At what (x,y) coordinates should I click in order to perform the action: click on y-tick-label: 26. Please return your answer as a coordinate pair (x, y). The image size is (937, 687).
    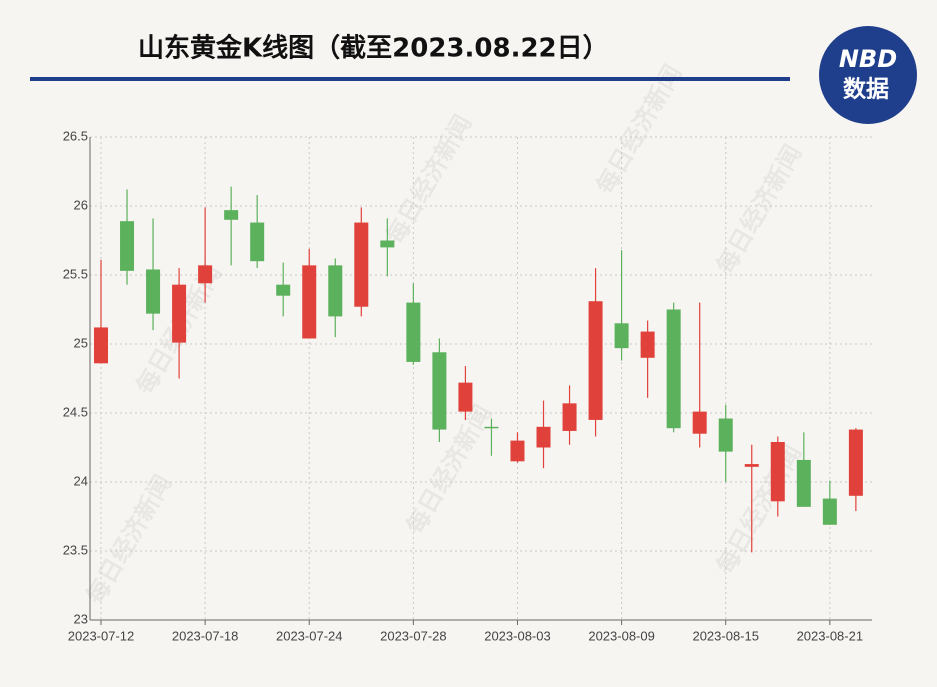
    Looking at the image, I should click on (81, 204).